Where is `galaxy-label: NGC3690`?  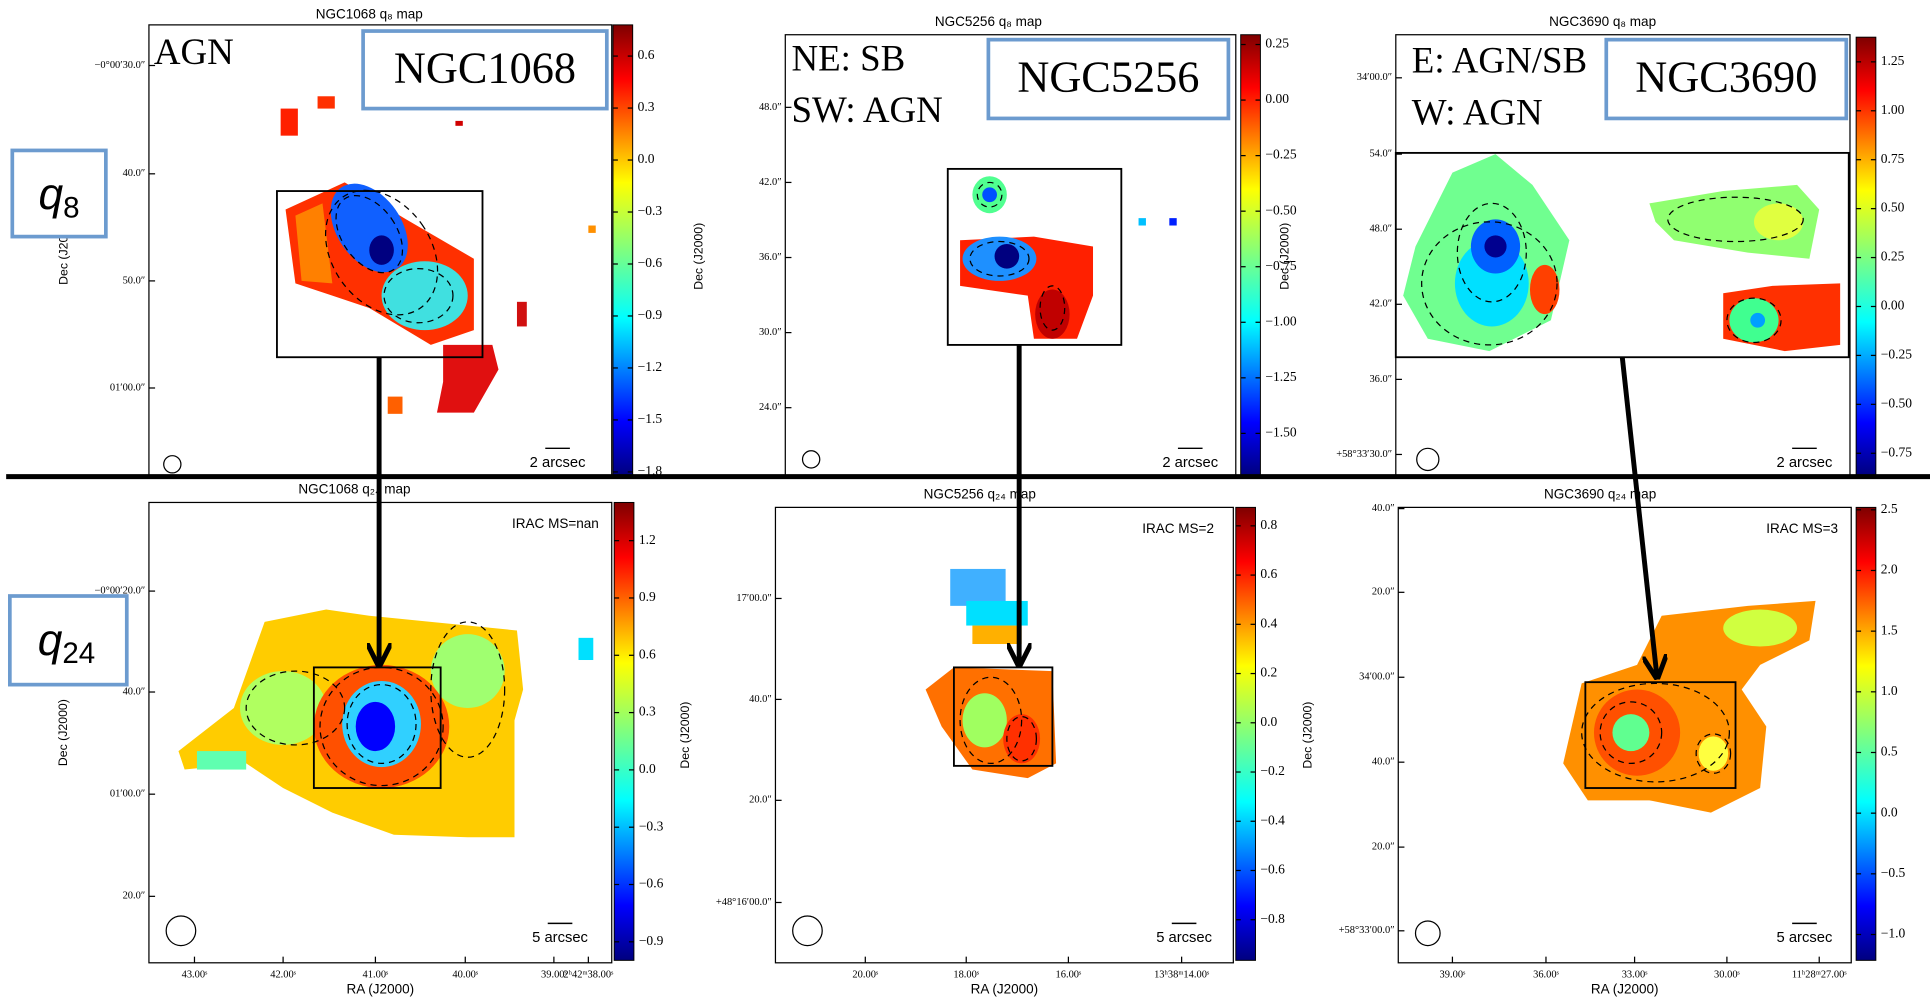
galaxy-label: NGC3690 is located at coordinates (1726, 77).